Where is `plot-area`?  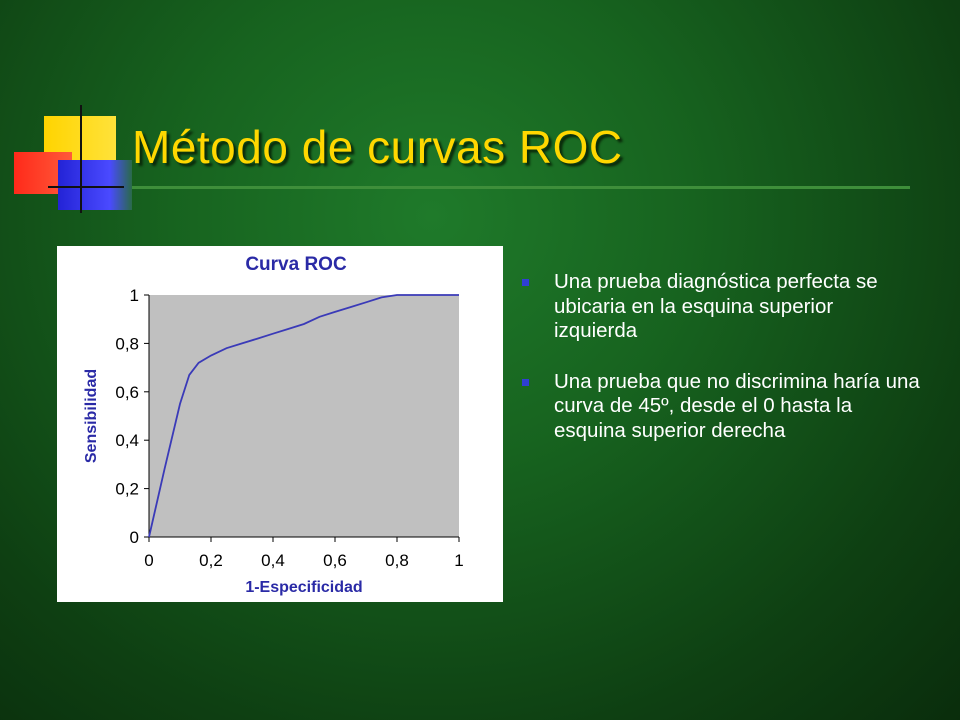 plot-area is located at coordinates (304, 416).